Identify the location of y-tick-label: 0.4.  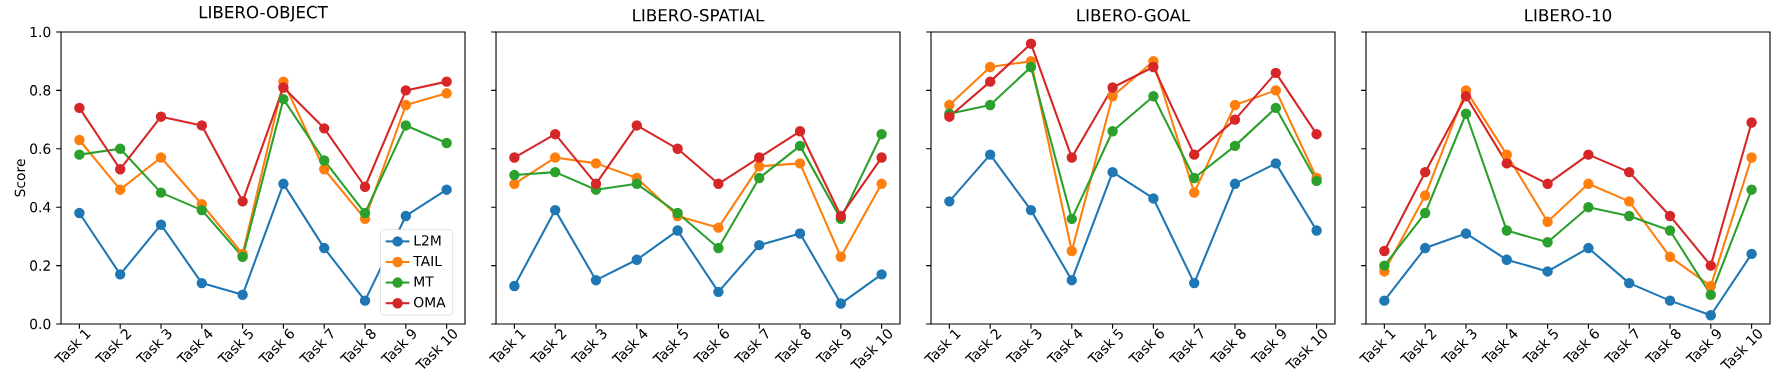
(40, 207).